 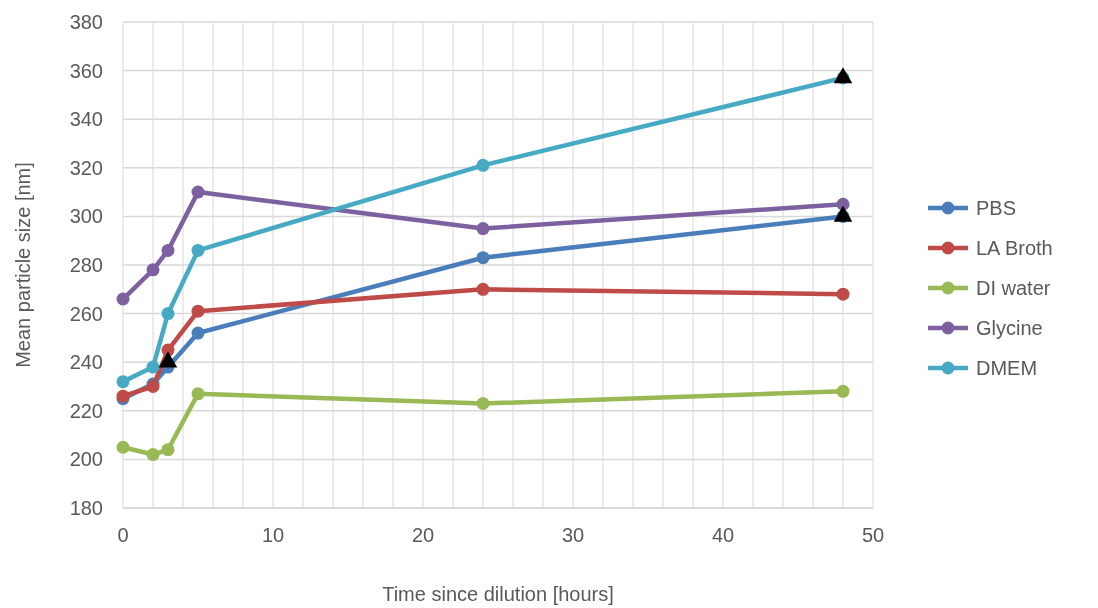 What do you see at coordinates (86, 313) in the screenshot?
I see `y-tick-label: 260` at bounding box center [86, 313].